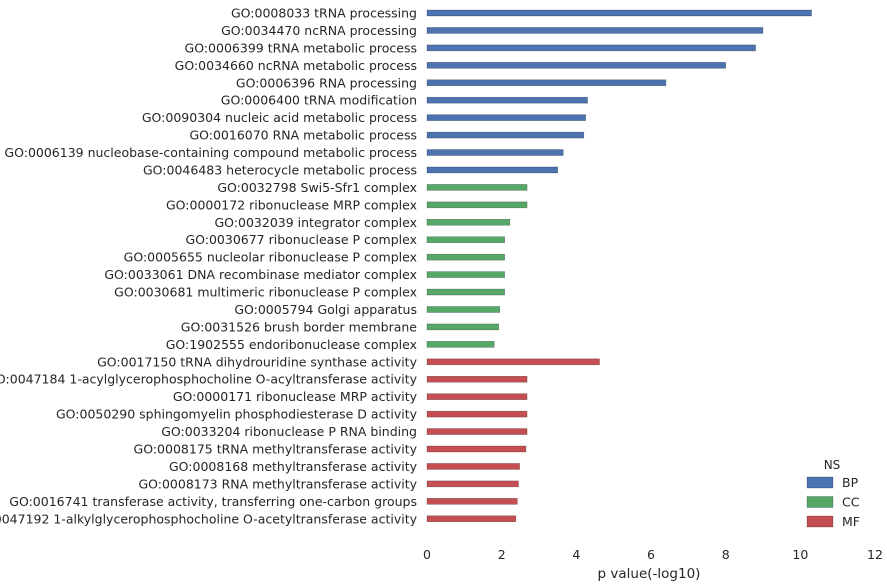 Image resolution: width=887 pixels, height=587 pixels. I want to click on legend-label: BP, so click(850, 482).